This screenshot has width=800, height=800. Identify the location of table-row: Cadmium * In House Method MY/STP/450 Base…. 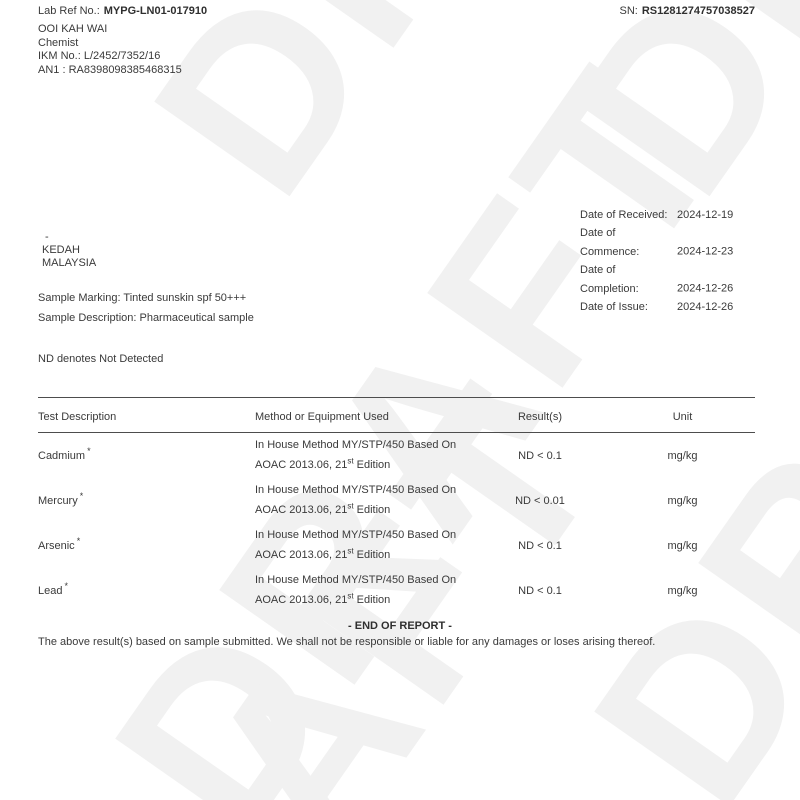
(396, 455).